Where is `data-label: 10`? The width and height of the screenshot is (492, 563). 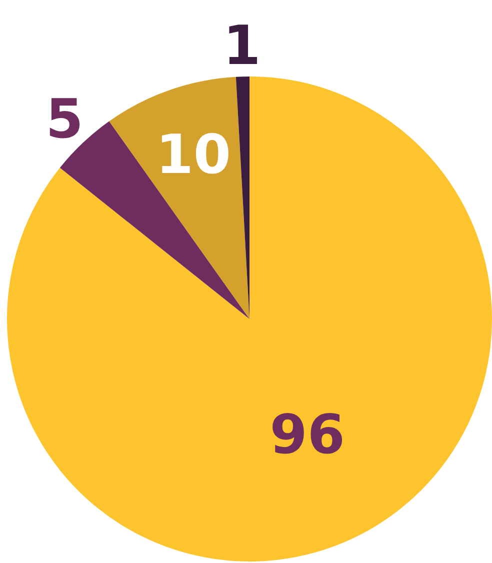 data-label: 10 is located at coordinates (194, 154).